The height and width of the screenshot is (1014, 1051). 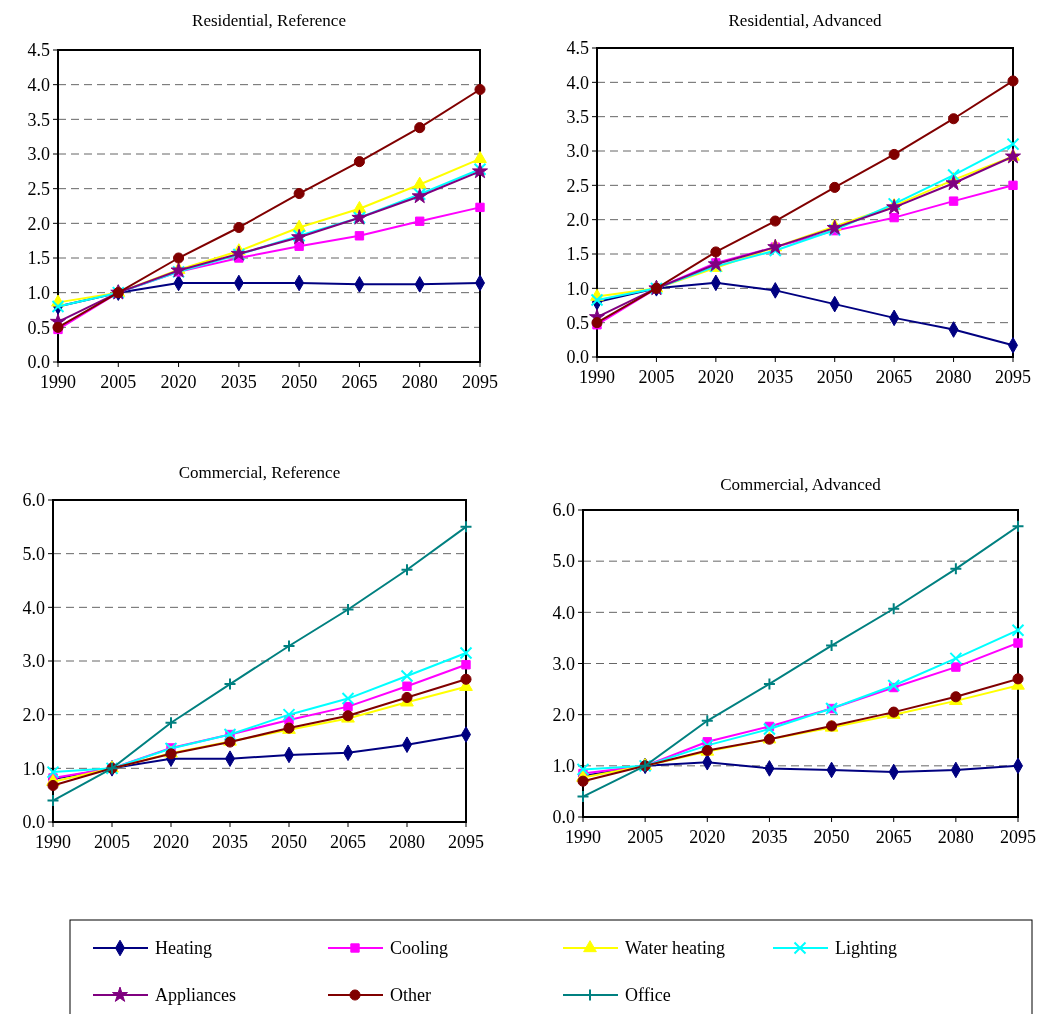 I want to click on legend-label: Appliances, so click(x=195, y=995).